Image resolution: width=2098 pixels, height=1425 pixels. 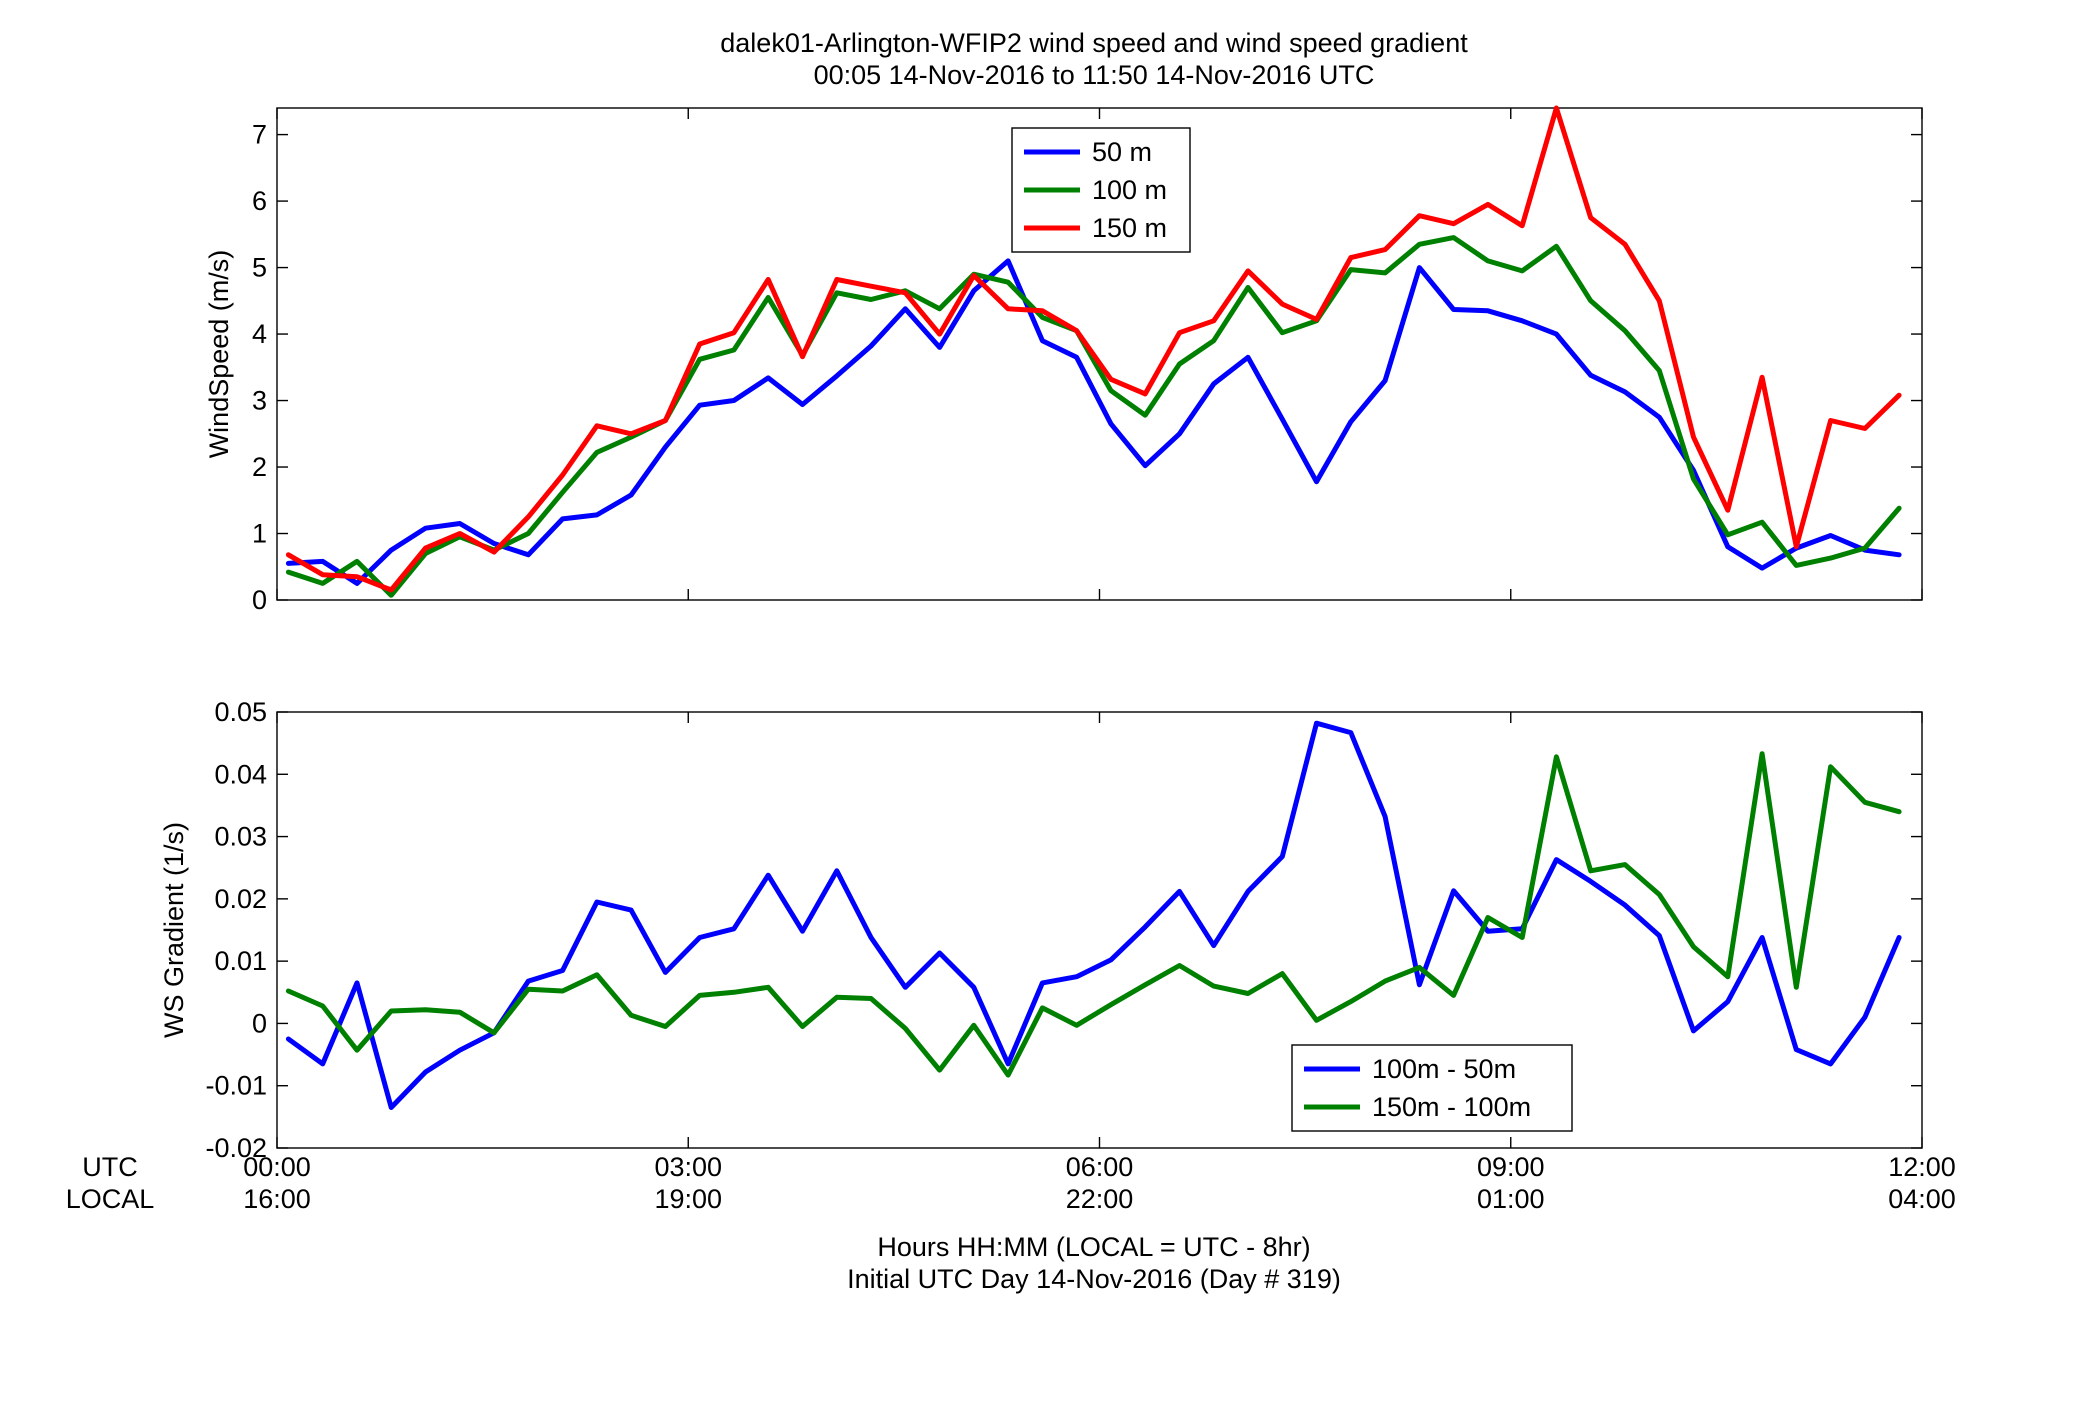 What do you see at coordinates (240, 961) in the screenshot?
I see `y-tick-label: 0.01` at bounding box center [240, 961].